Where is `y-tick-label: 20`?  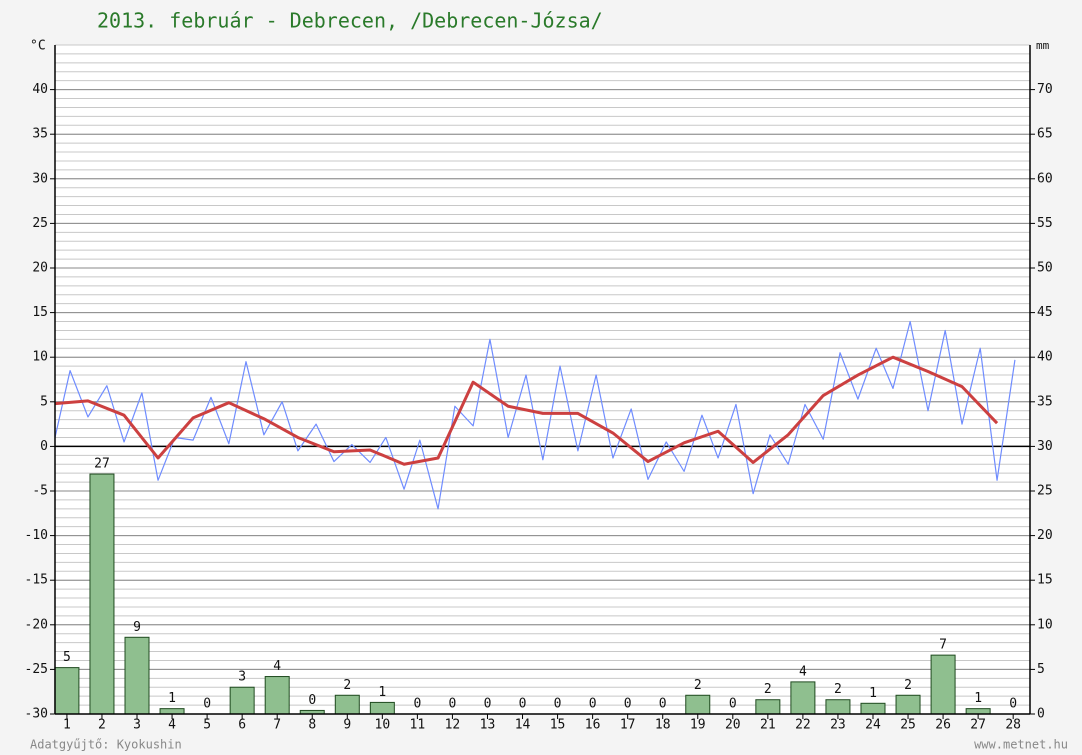
y-tick-label: 20 is located at coordinates (40, 268).